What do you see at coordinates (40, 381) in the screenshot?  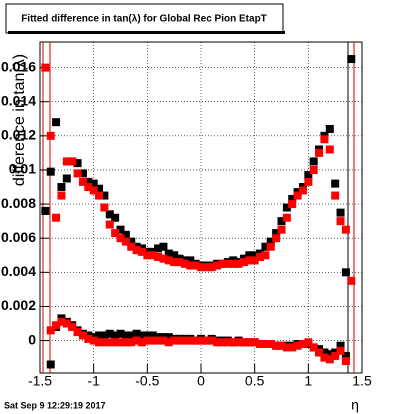 I see `x-tick-label: -1.5` at bounding box center [40, 381].